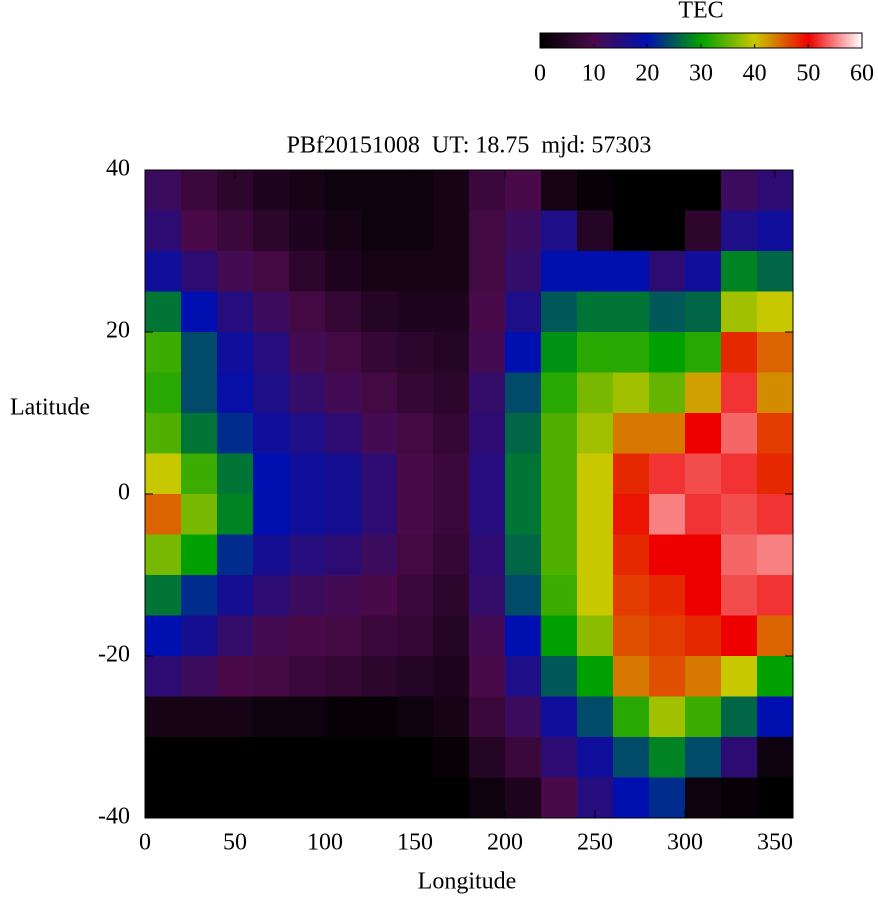 The width and height of the screenshot is (878, 905). I want to click on colorbar-tick-label: 20, so click(647, 74).